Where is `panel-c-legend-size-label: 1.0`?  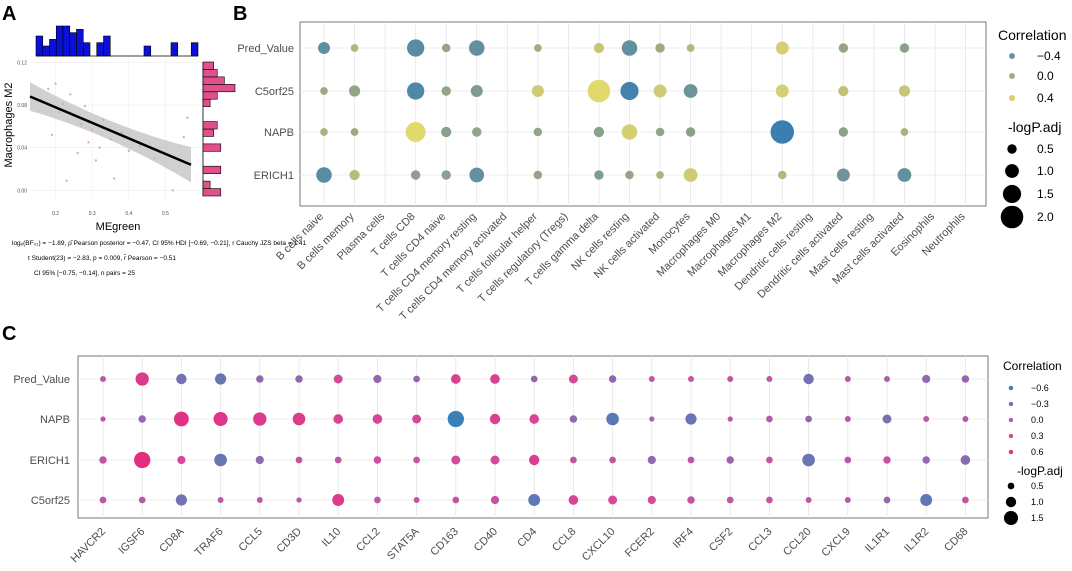 panel-c-legend-size-label: 1.0 is located at coordinates (1037, 502).